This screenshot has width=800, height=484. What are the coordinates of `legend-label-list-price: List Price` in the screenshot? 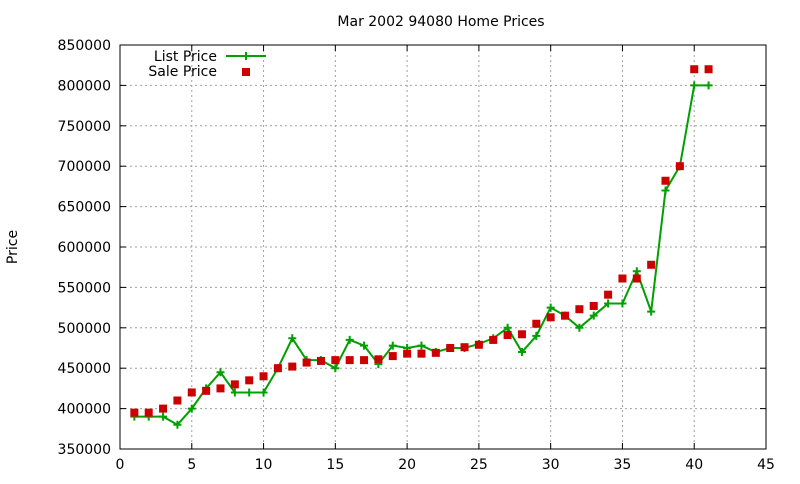 It's located at (185, 57).